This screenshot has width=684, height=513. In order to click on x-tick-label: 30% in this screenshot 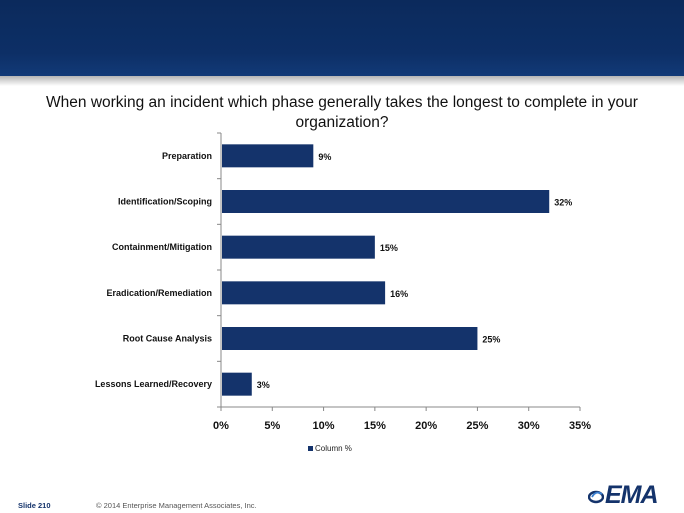, I will do `click(529, 426)`.